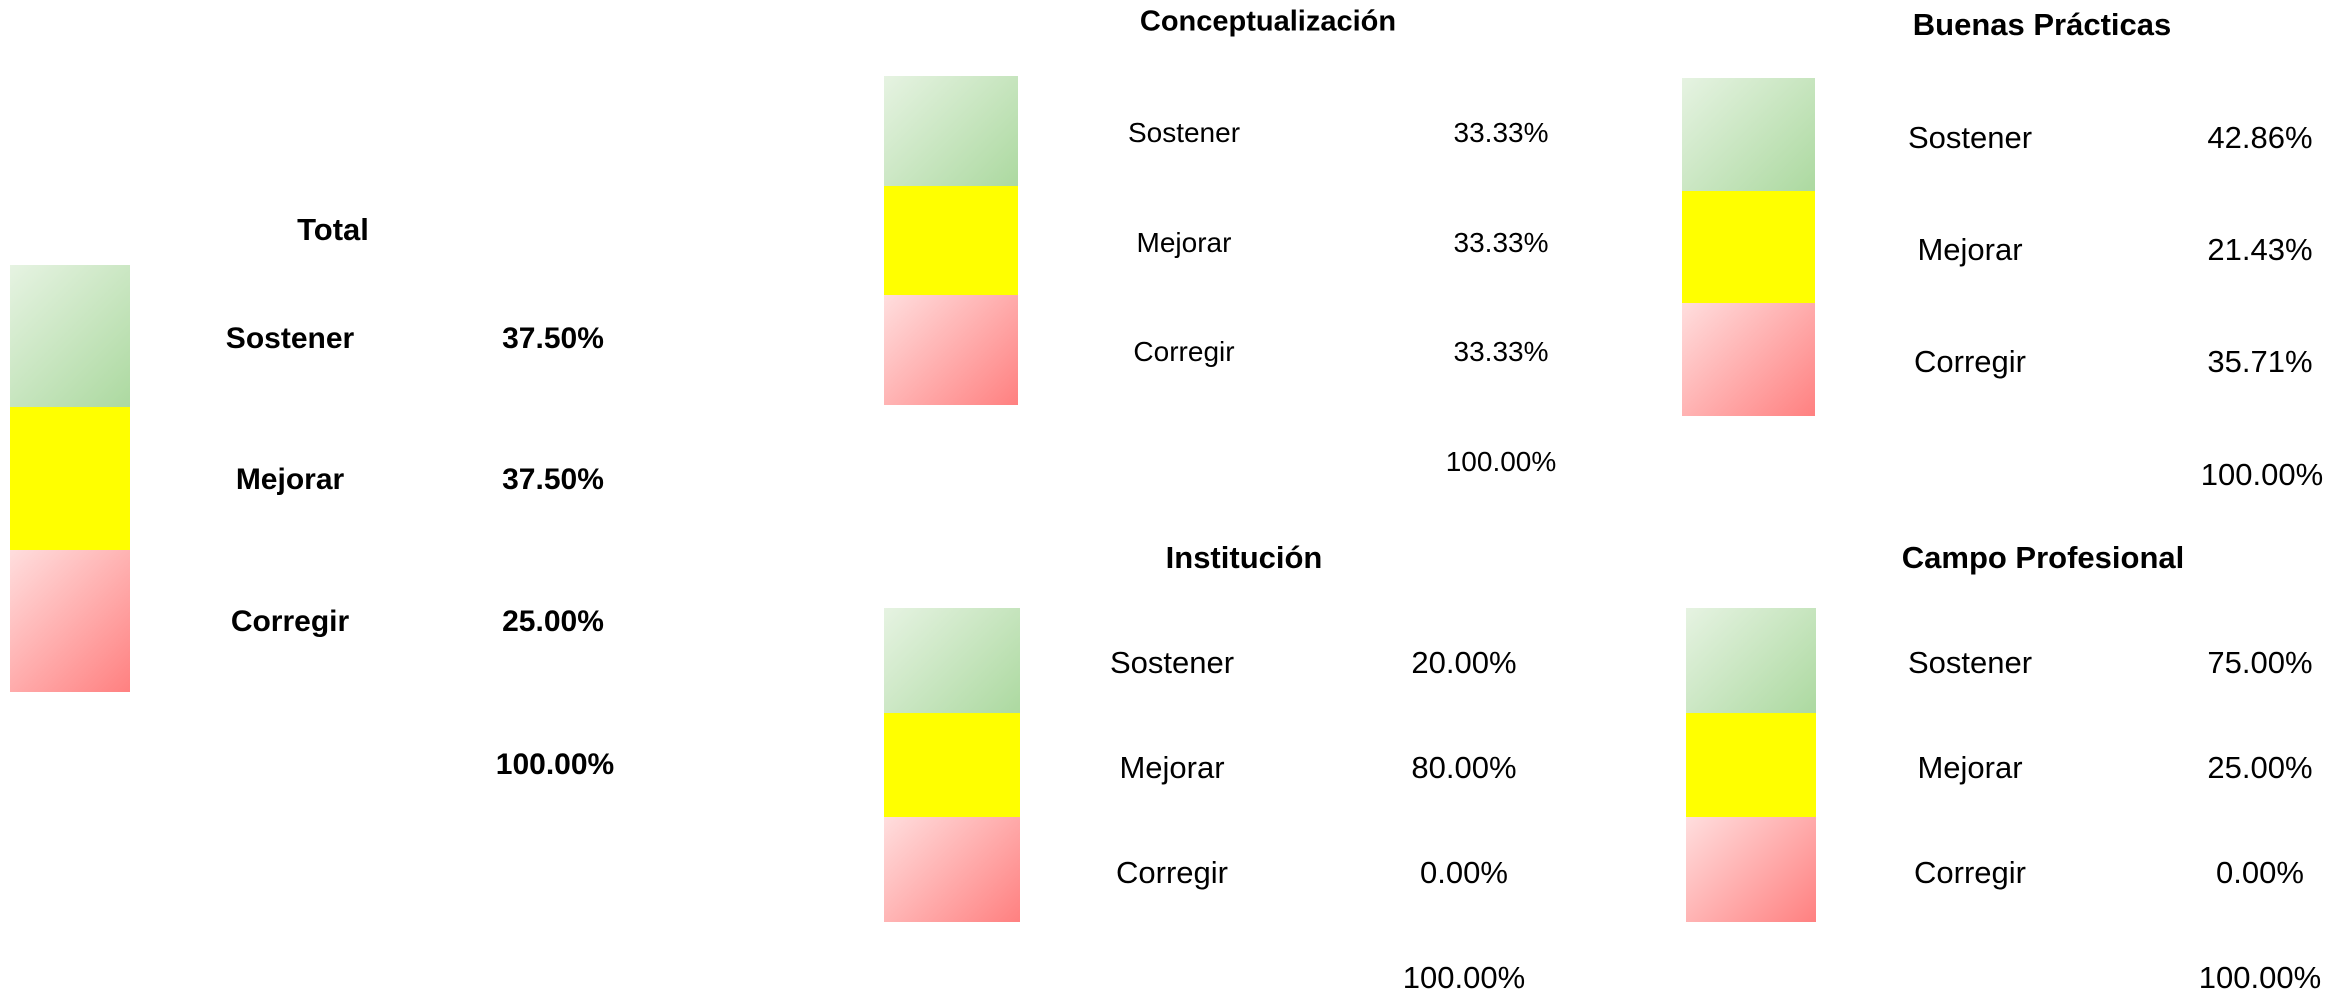  Describe the element at coordinates (2260, 361) in the screenshot. I see `row-value: 35.71%` at that location.